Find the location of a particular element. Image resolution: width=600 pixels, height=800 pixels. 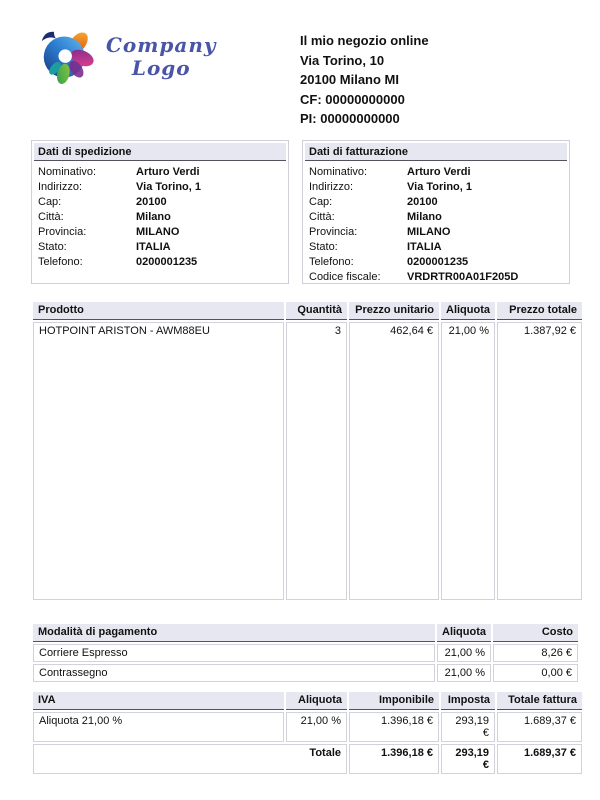

shipping-row: Nominativo: Arturo Verdi is located at coordinates (160, 172).